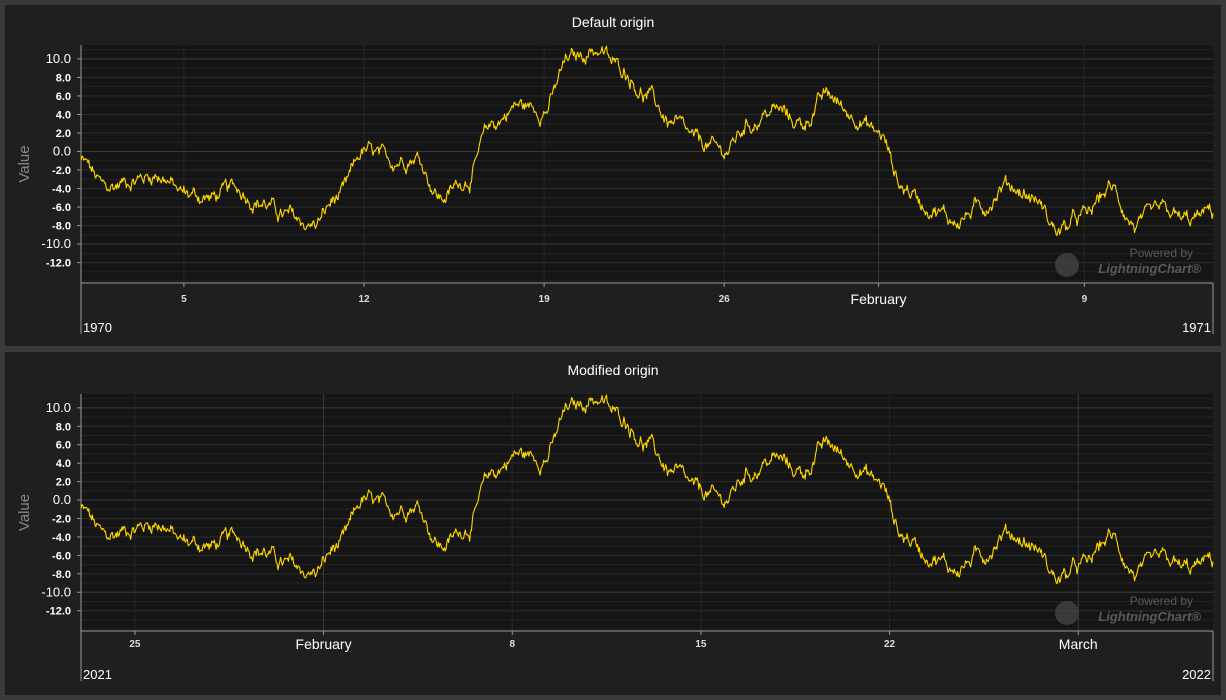  What do you see at coordinates (97, 674) in the screenshot?
I see `year-label-start: 2021` at bounding box center [97, 674].